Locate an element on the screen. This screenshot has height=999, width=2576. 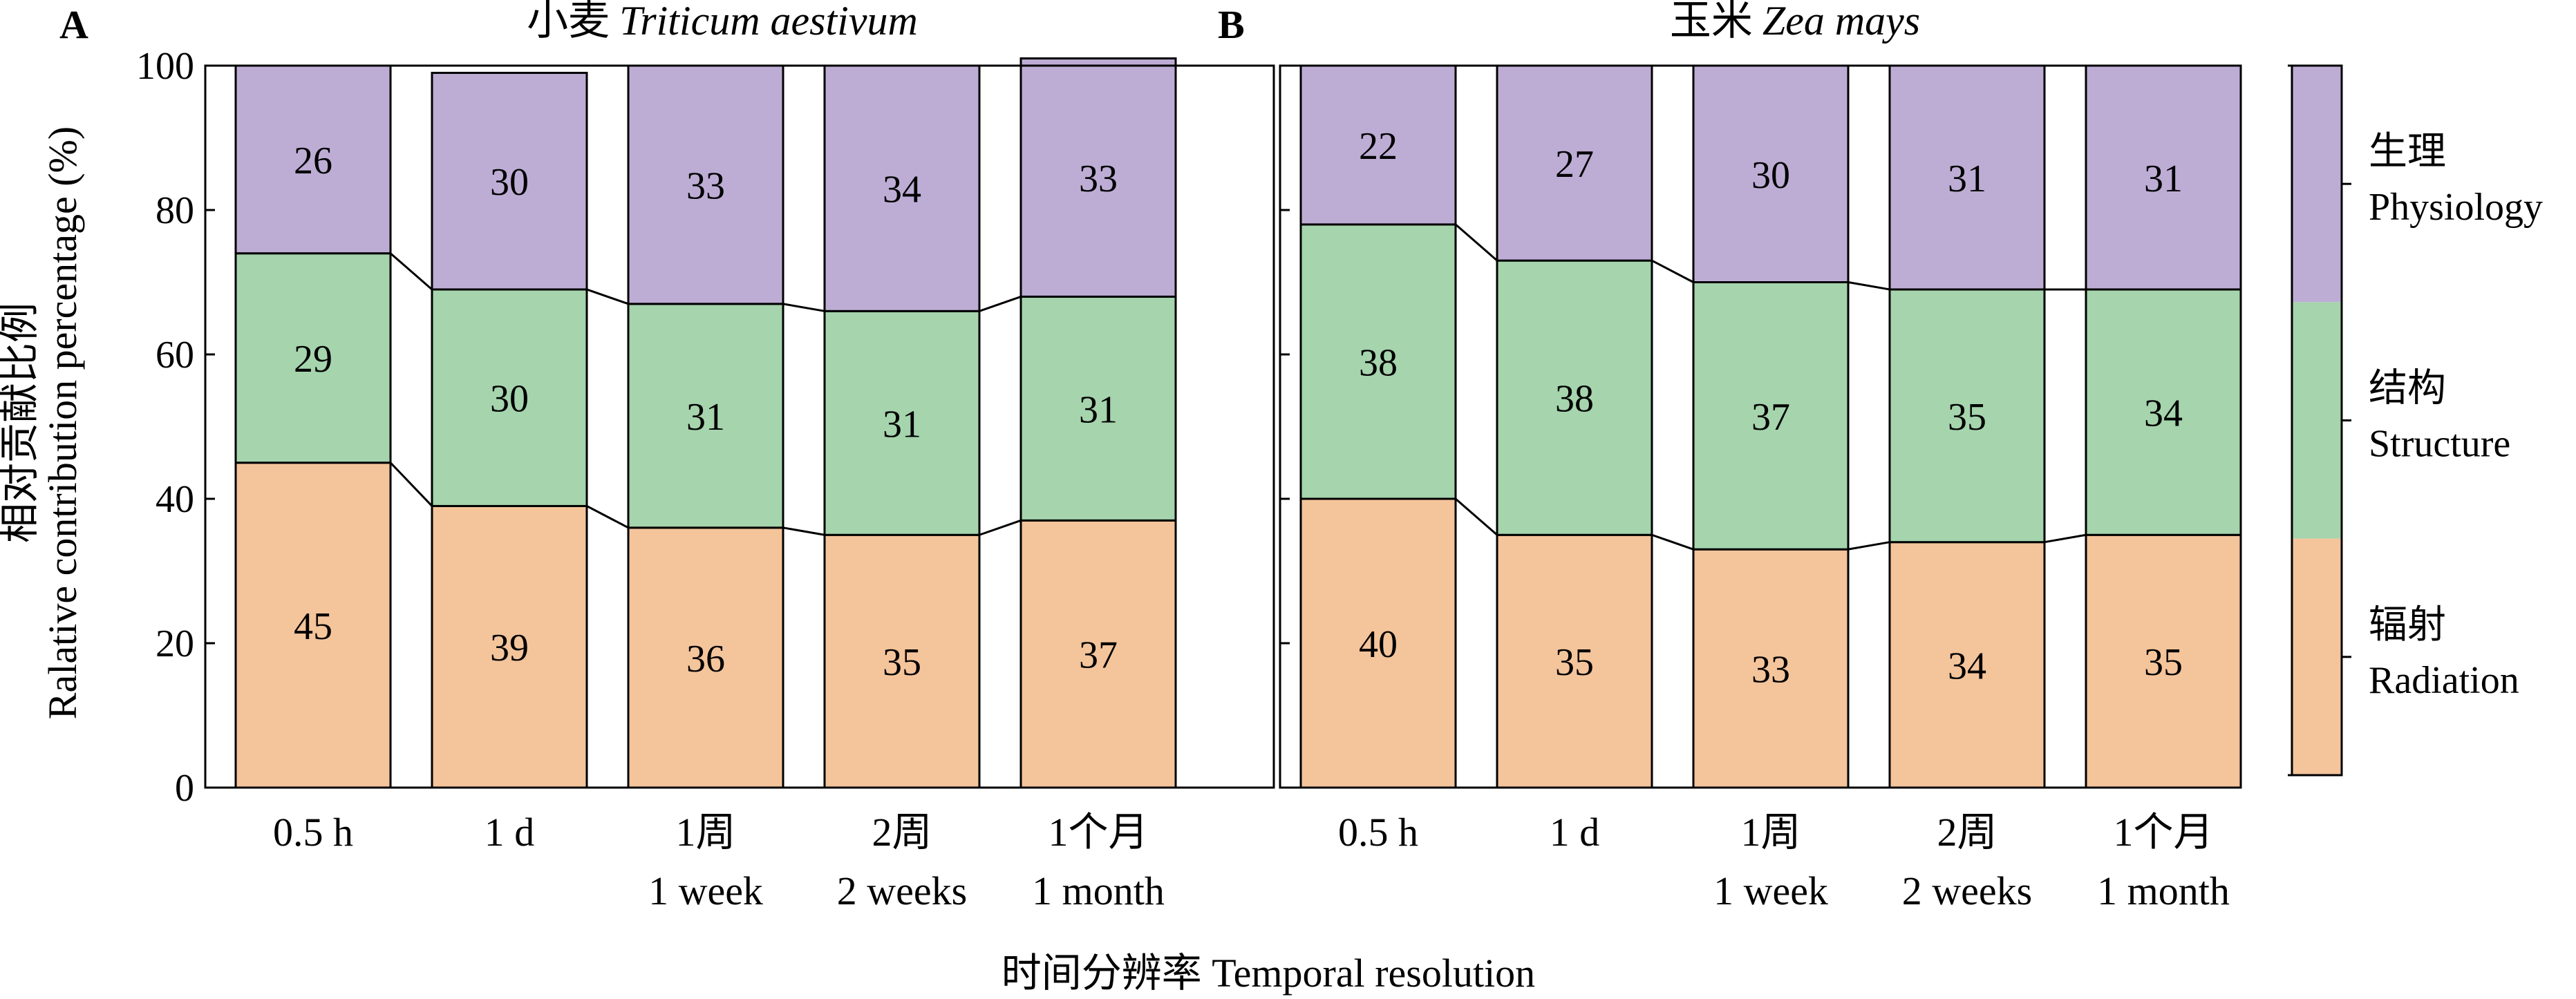
legend: 生理 Physiology 结构 Structure 辐射 Radiation is located at coordinates (2415, 420).